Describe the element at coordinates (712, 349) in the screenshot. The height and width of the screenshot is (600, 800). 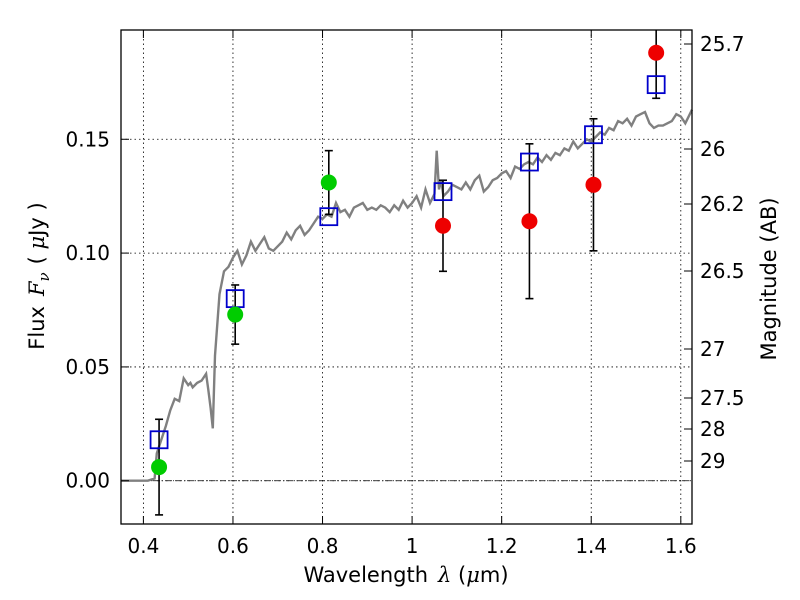
I see `magnitude-tick-label: 27` at that location.